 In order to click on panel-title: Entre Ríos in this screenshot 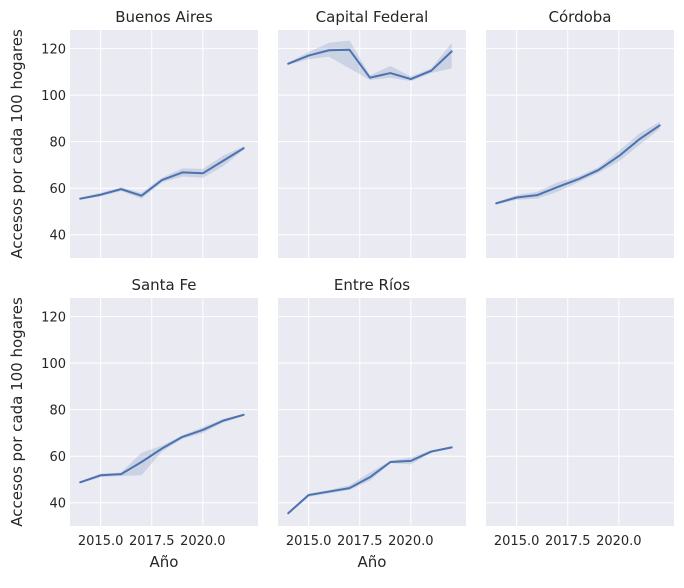, I will do `click(372, 285)`.